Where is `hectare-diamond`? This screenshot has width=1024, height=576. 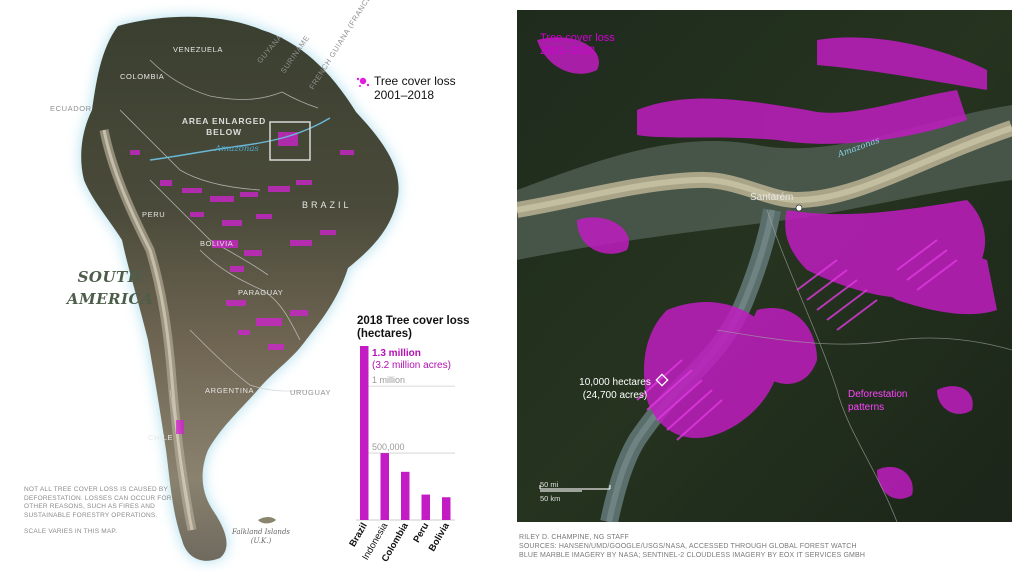
hectare-diamond is located at coordinates (662, 380).